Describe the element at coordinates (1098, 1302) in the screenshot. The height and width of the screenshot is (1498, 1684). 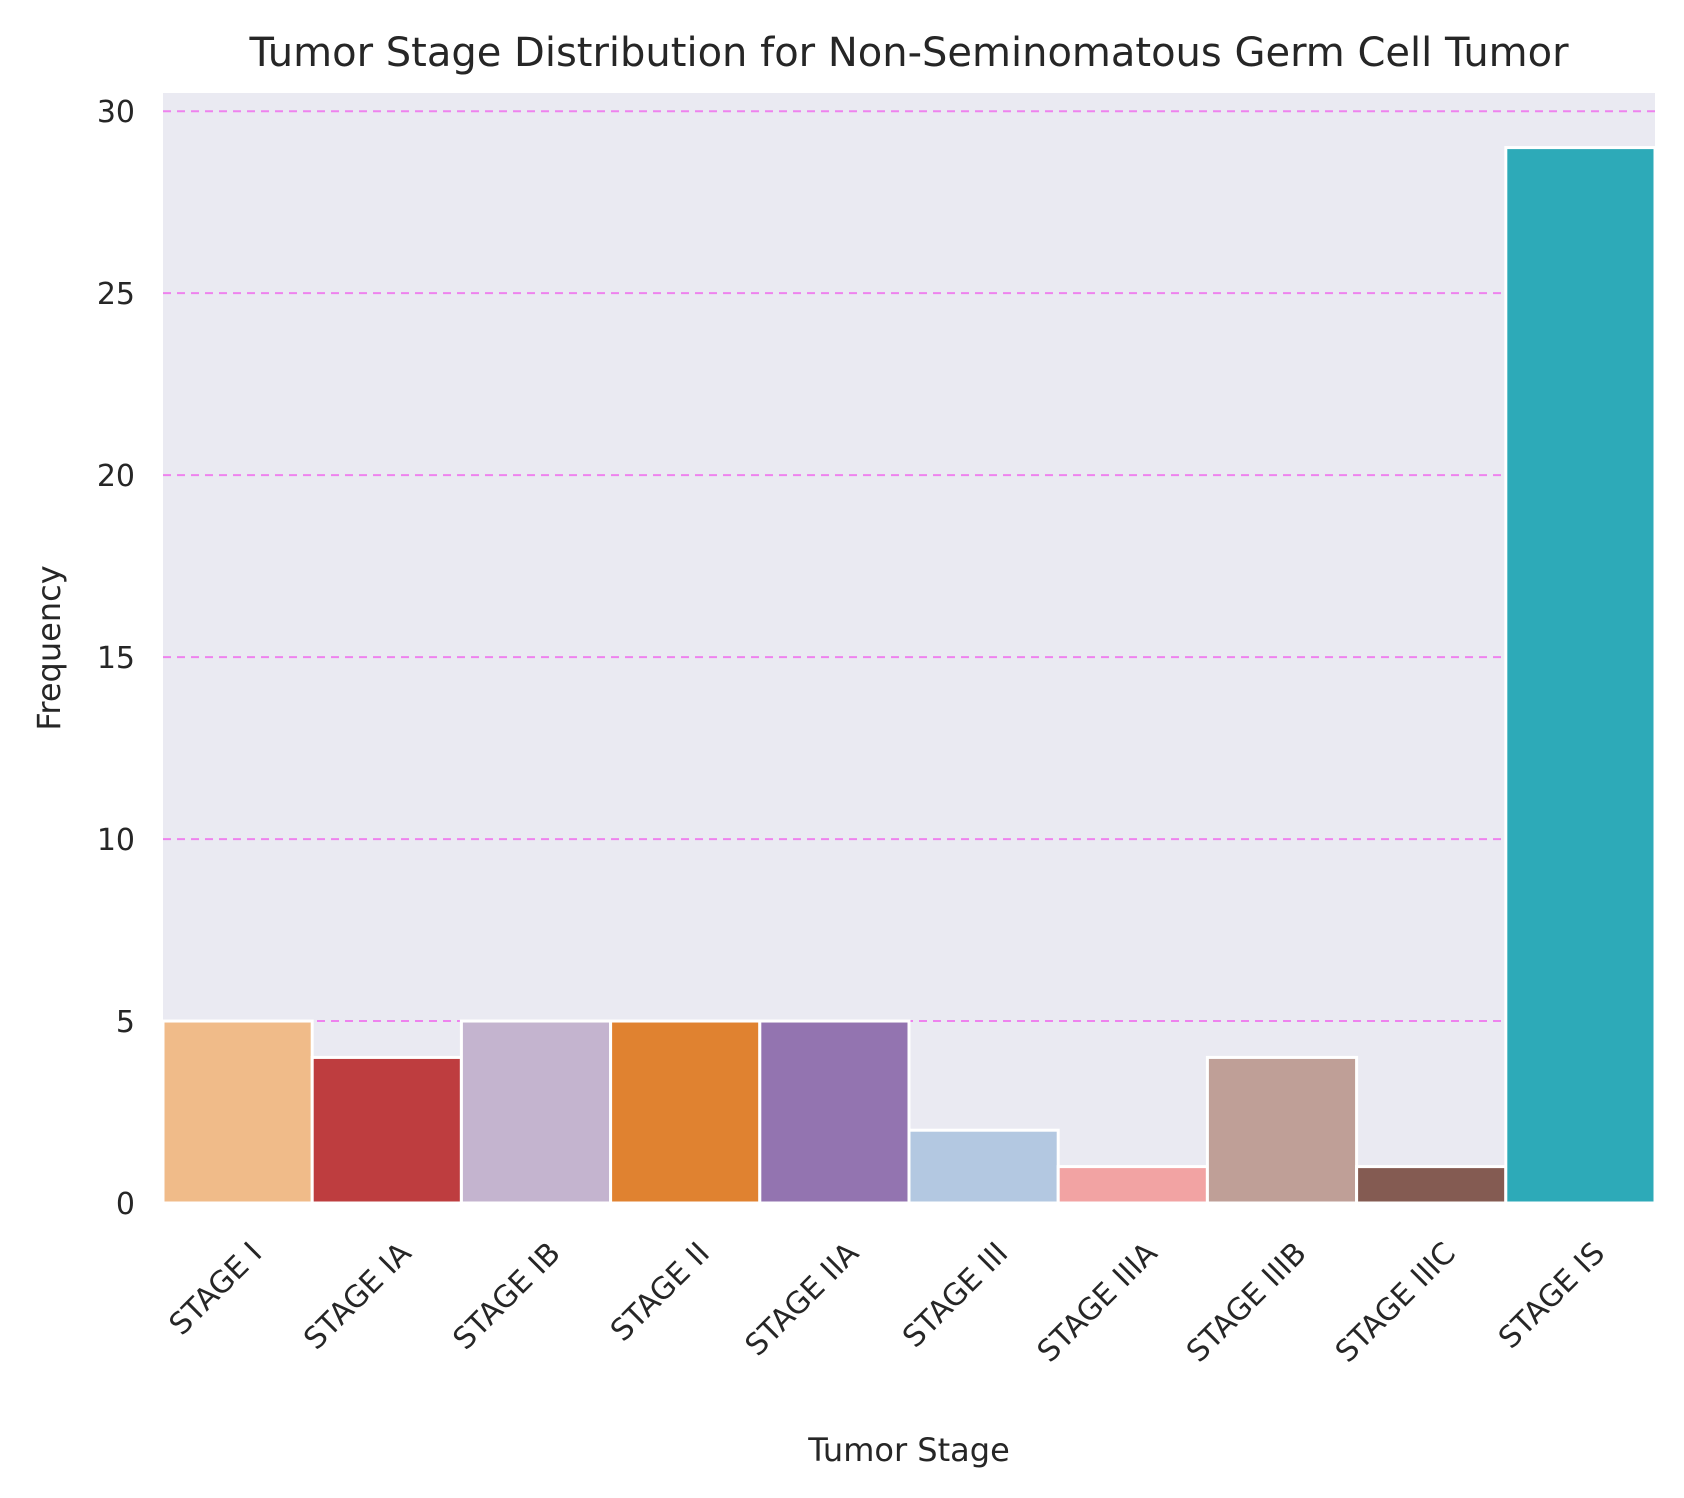
I see `x-tick-label: STAGE IIIA` at that location.